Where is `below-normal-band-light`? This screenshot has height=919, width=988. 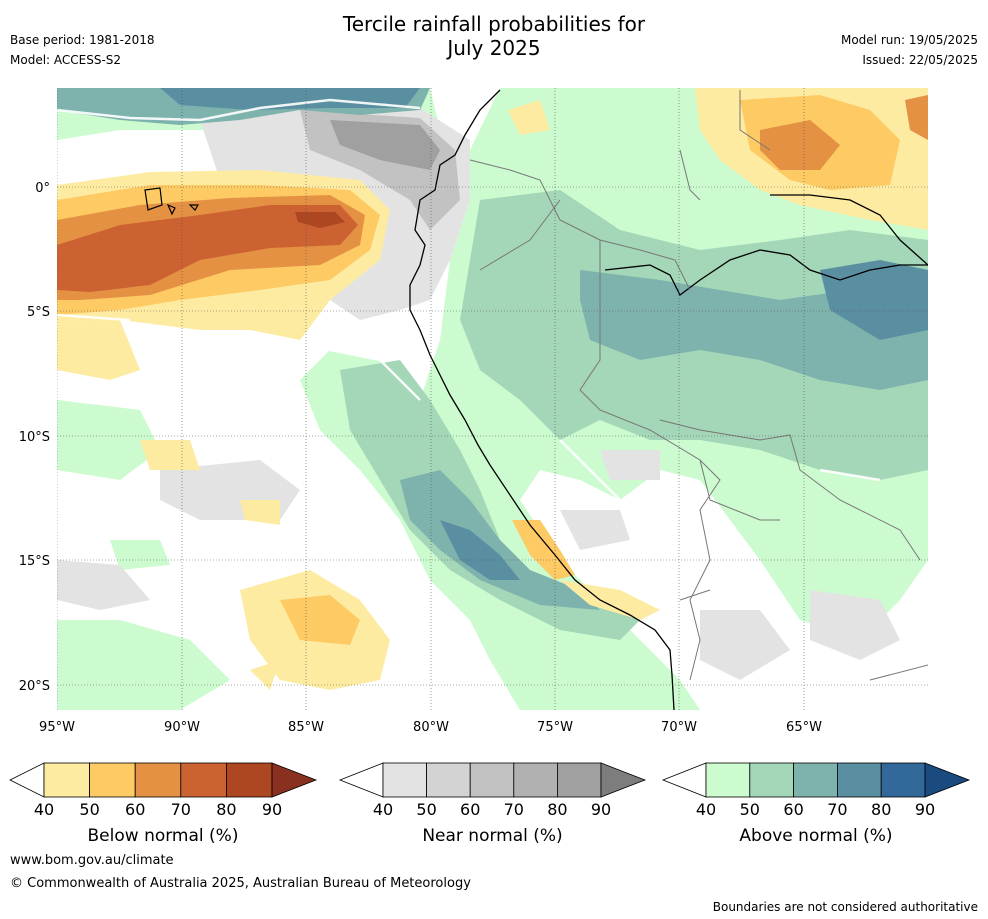
below-normal-band-light is located at coordinates (223, 255).